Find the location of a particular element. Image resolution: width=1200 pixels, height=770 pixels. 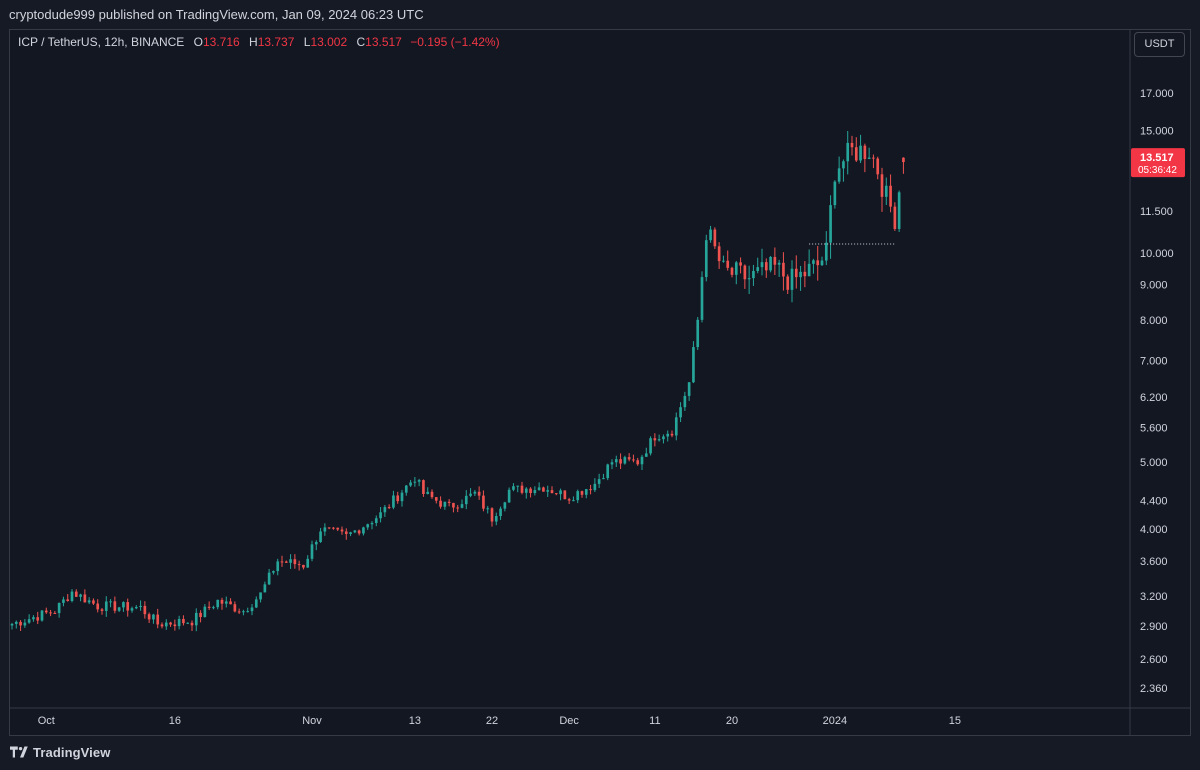

open-label: O is located at coordinates (198, 42).